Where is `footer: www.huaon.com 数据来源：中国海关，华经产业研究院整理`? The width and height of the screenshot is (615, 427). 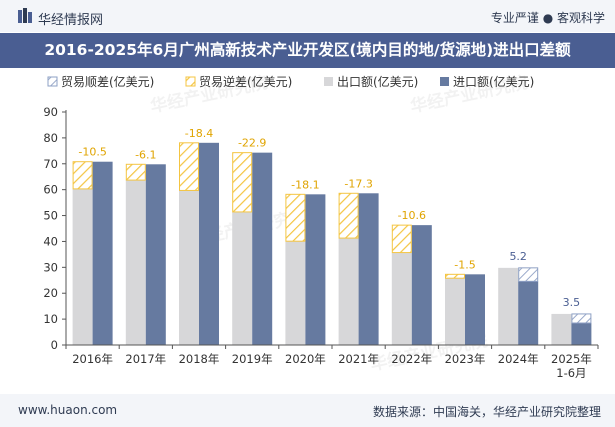
footer: www.huaon.com 数据来源：中国海关，华经产业研究院整理 is located at coordinates (307, 410).